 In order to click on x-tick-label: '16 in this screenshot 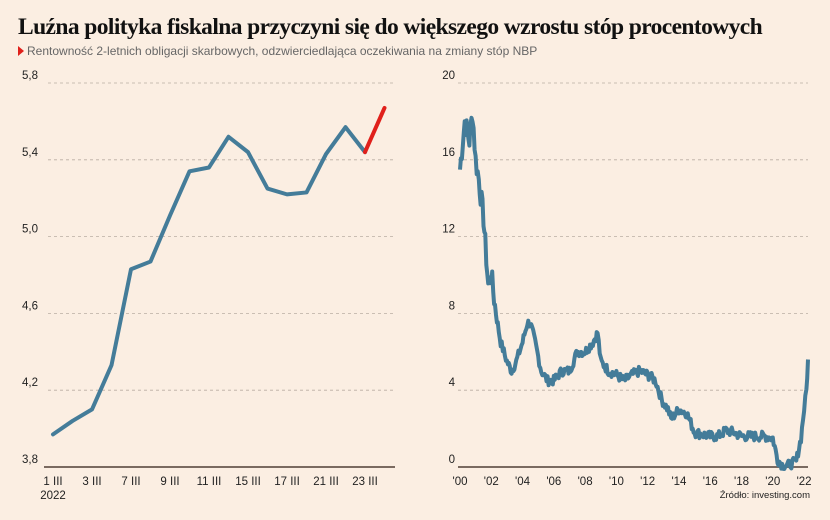, I will do `click(710, 482)`.